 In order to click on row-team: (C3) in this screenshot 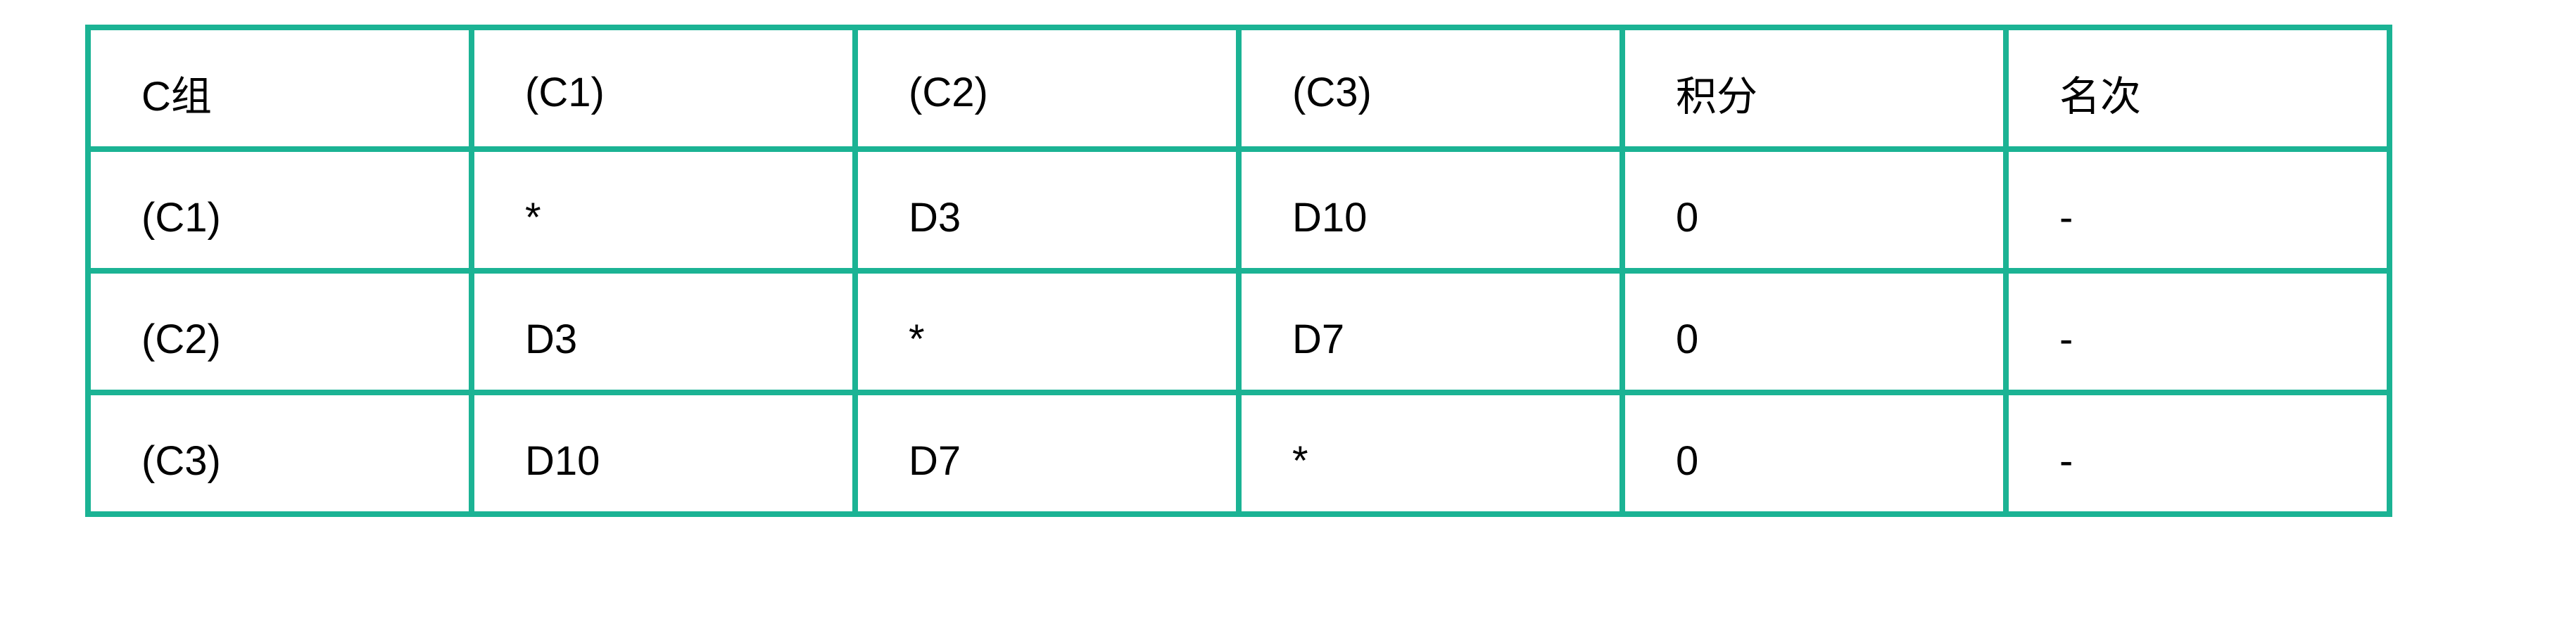, I will do `click(279, 453)`.